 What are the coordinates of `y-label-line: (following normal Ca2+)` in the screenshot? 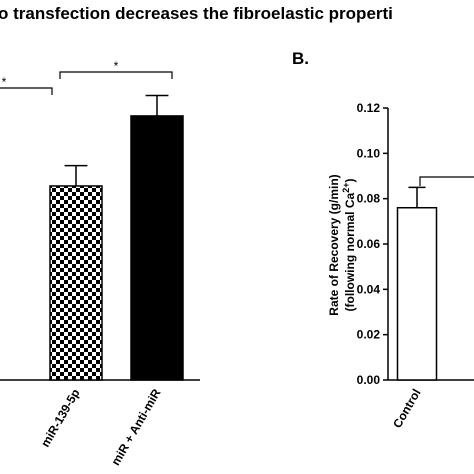 It's located at (349, 245).